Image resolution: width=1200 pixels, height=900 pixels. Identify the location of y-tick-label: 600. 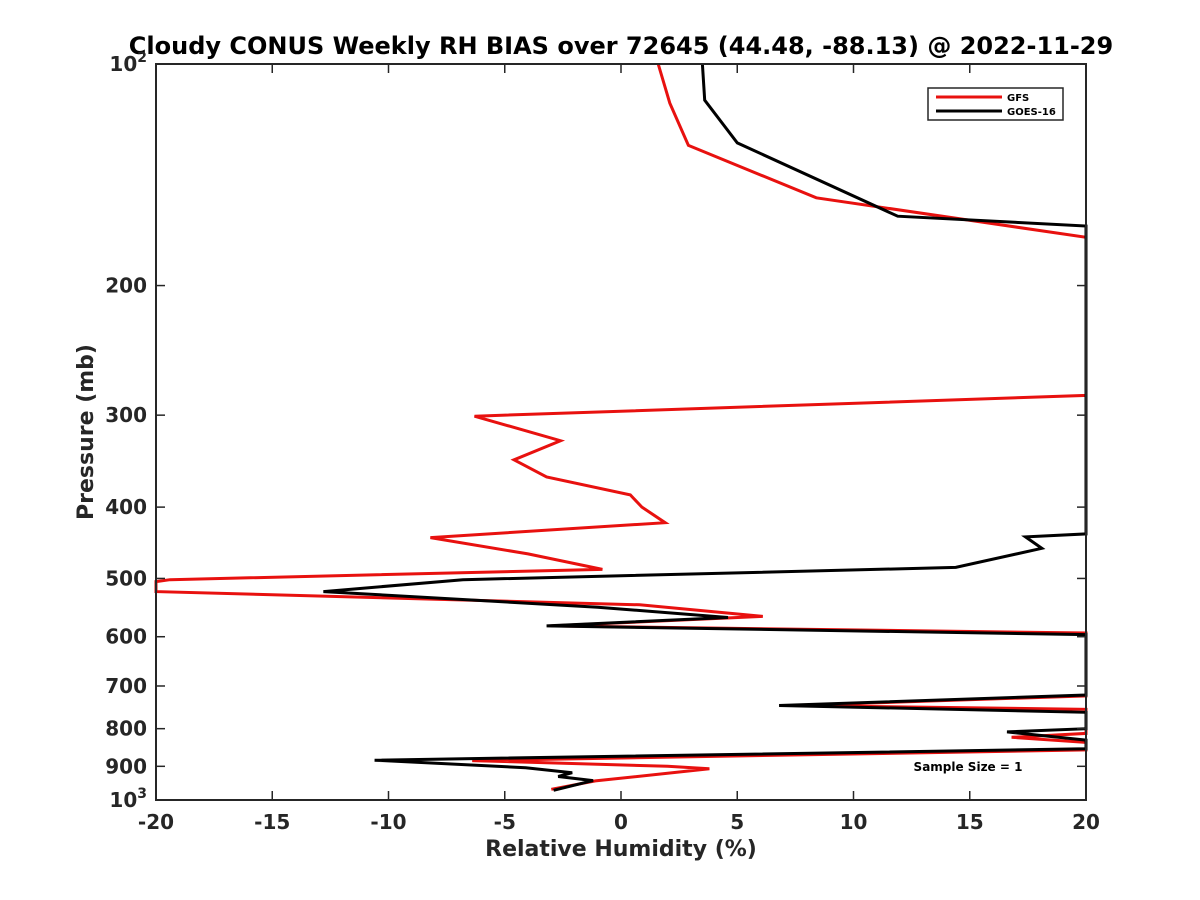
(126, 637).